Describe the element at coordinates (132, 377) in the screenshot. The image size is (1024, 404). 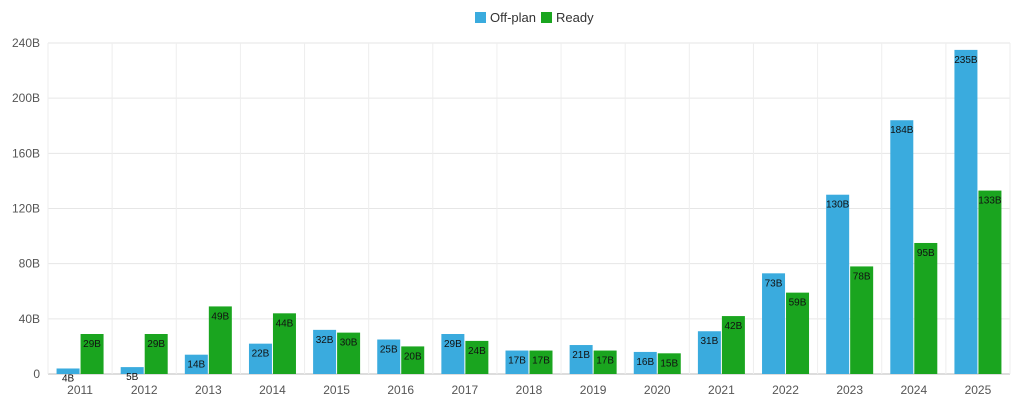
I see `data-label: 5B` at that location.